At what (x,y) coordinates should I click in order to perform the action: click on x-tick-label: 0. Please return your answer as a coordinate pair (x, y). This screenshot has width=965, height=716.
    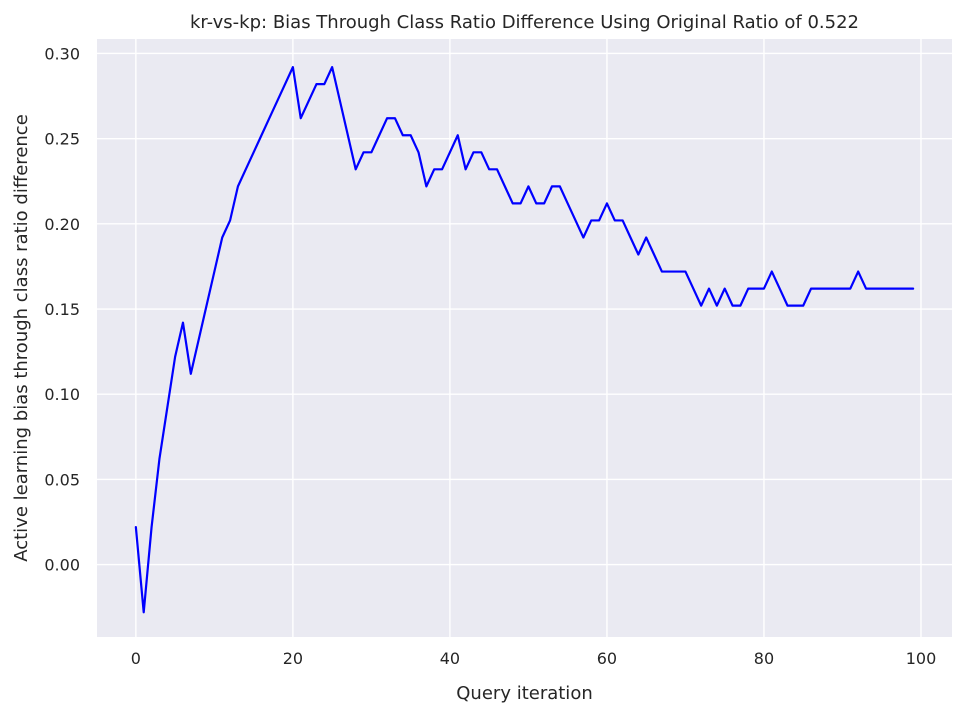
    Looking at the image, I should click on (136, 658).